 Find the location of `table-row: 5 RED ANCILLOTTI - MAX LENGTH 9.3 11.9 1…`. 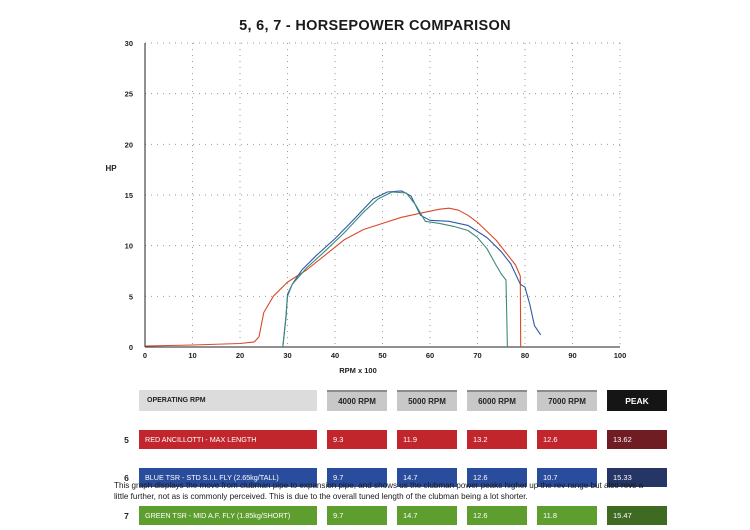

table-row: 5 RED ANCILLOTTI - MAX LENGTH 9.3 11.9 1… is located at coordinates (390, 439).